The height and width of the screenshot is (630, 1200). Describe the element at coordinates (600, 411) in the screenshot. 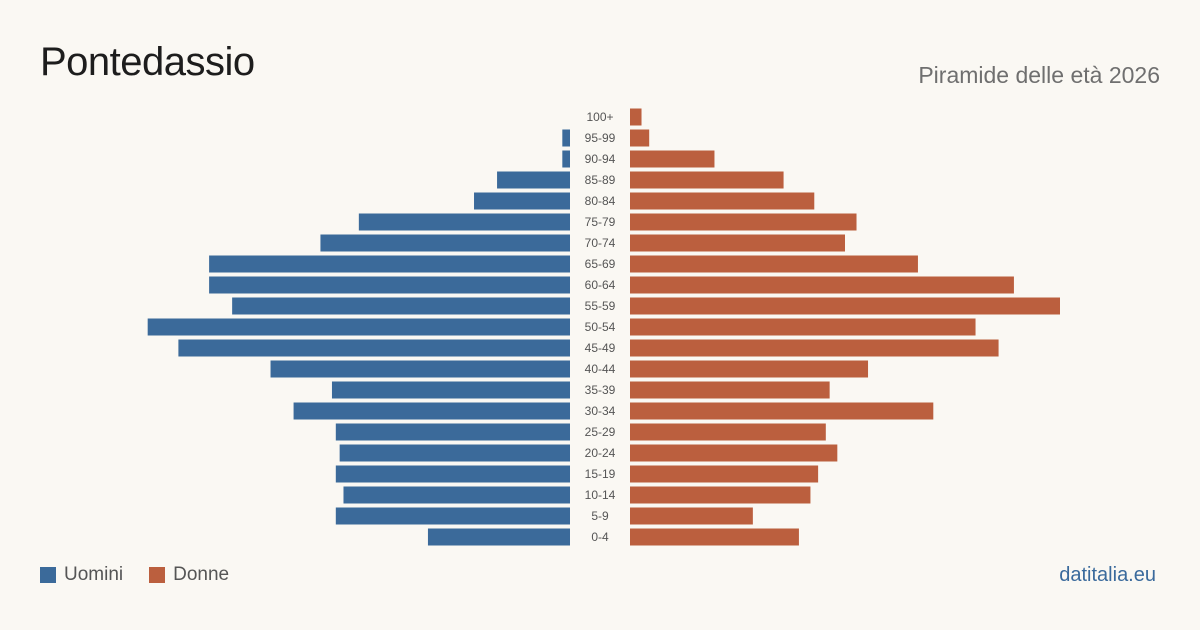

I see `age-label-30-34: 30-34` at that location.